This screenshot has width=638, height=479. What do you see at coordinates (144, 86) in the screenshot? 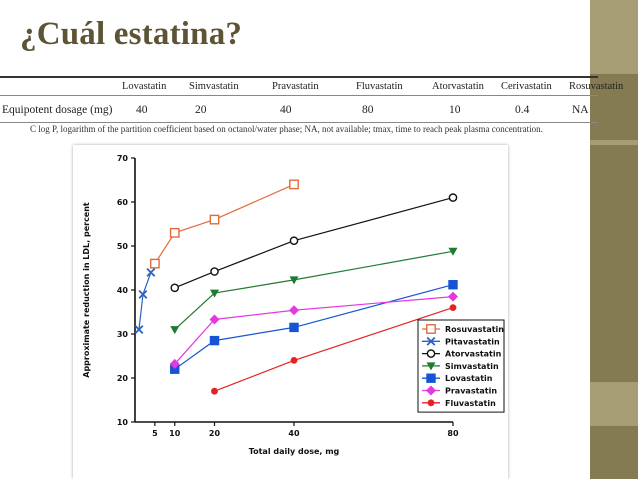
I see `table-header-drug: Lovastatin` at bounding box center [144, 86].